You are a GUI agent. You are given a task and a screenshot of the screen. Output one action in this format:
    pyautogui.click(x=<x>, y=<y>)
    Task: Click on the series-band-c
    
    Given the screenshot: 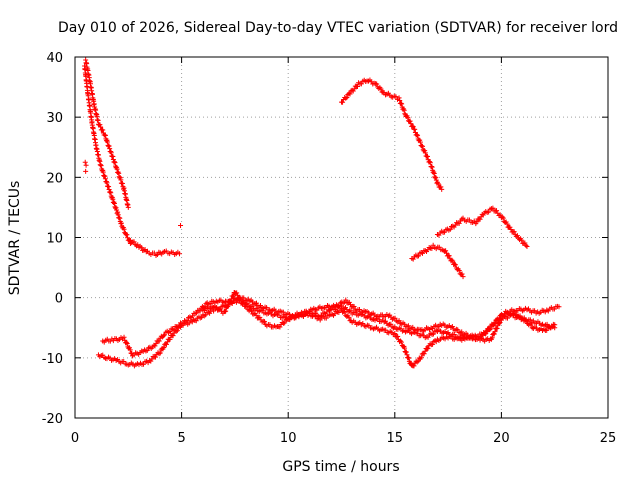 What is the action you would take?
    pyautogui.click(x=379, y=329)
    